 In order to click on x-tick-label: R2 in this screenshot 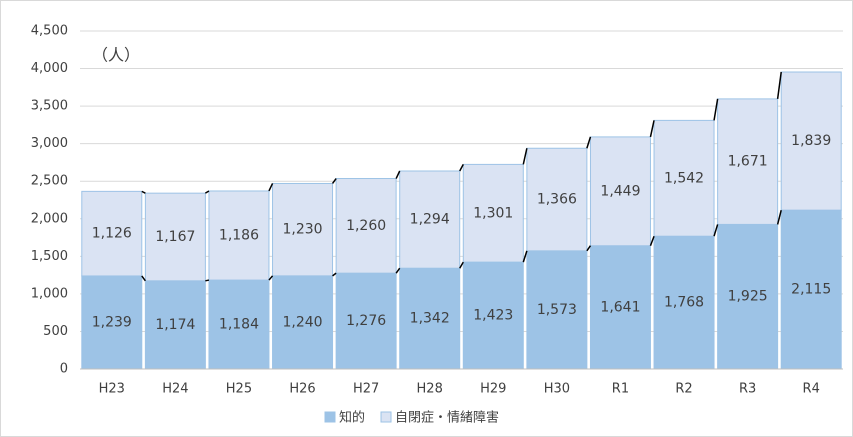, I will do `click(683, 389)`.